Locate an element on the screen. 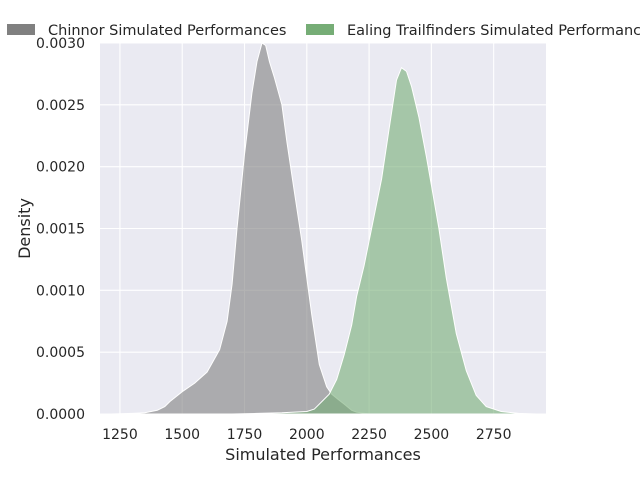  x-tick-label: 2750 is located at coordinates (494, 435).